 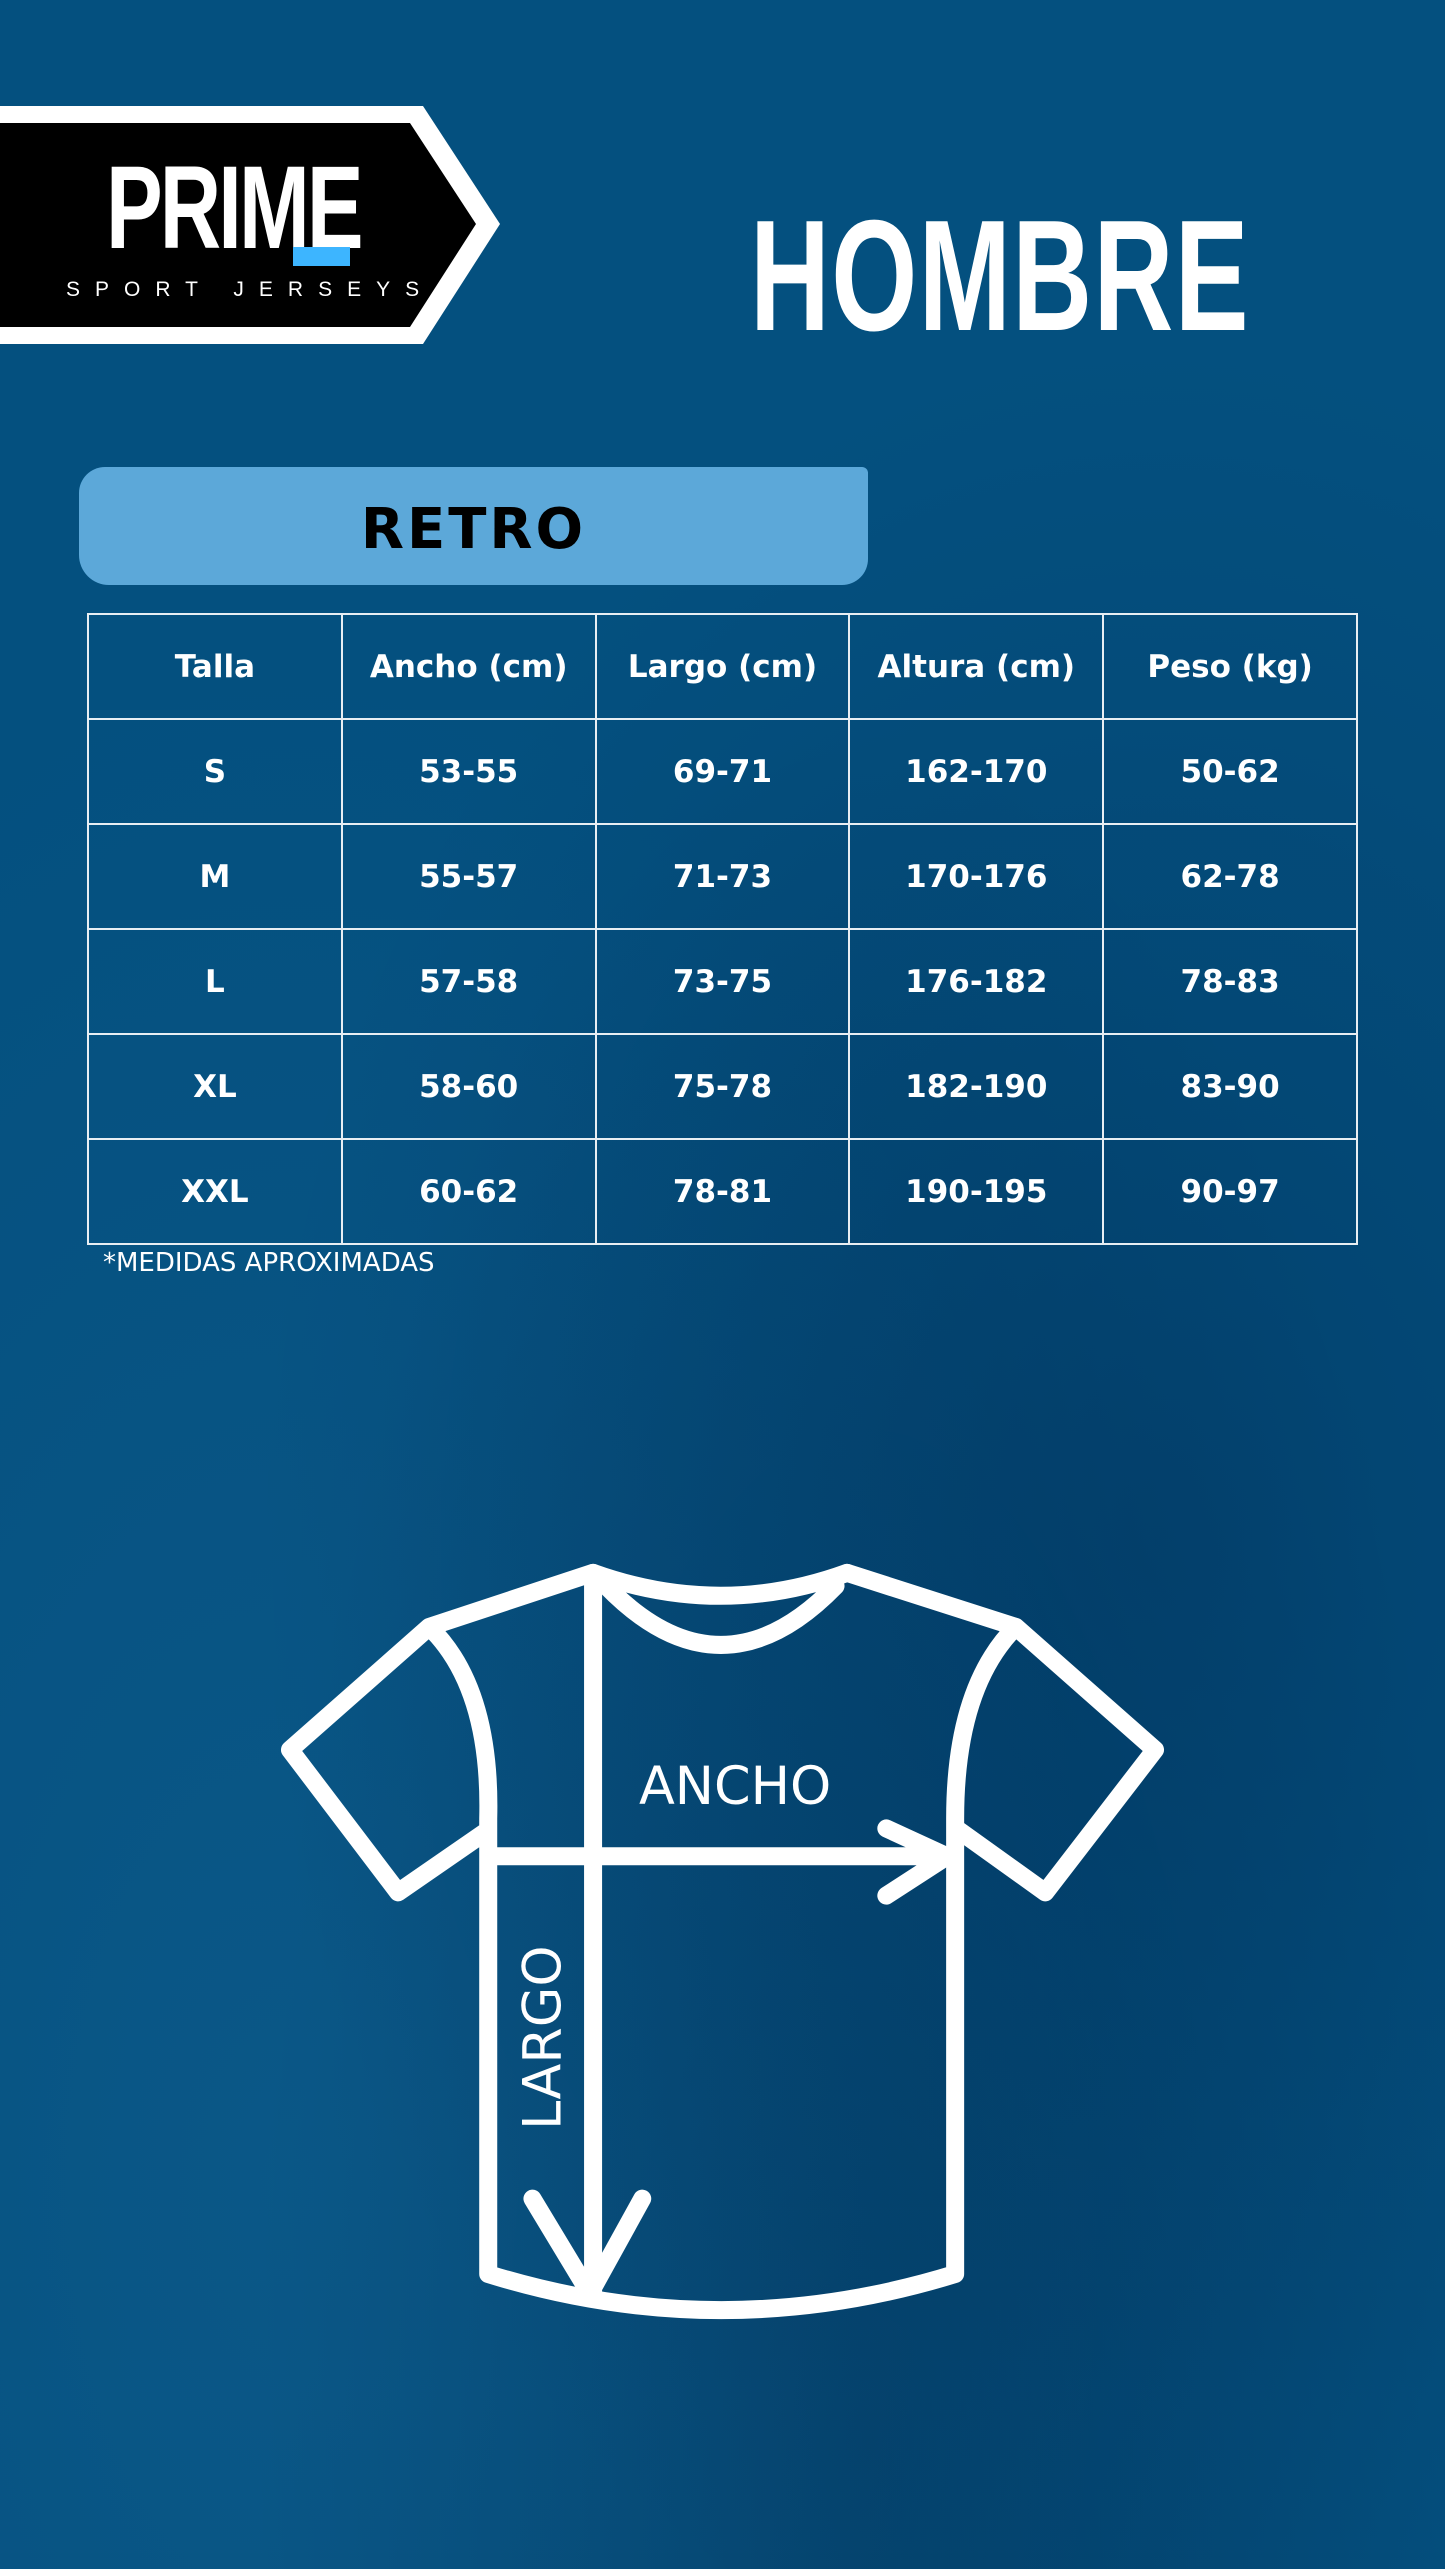 I want to click on table-cell: 176-182, so click(x=976, y=981).